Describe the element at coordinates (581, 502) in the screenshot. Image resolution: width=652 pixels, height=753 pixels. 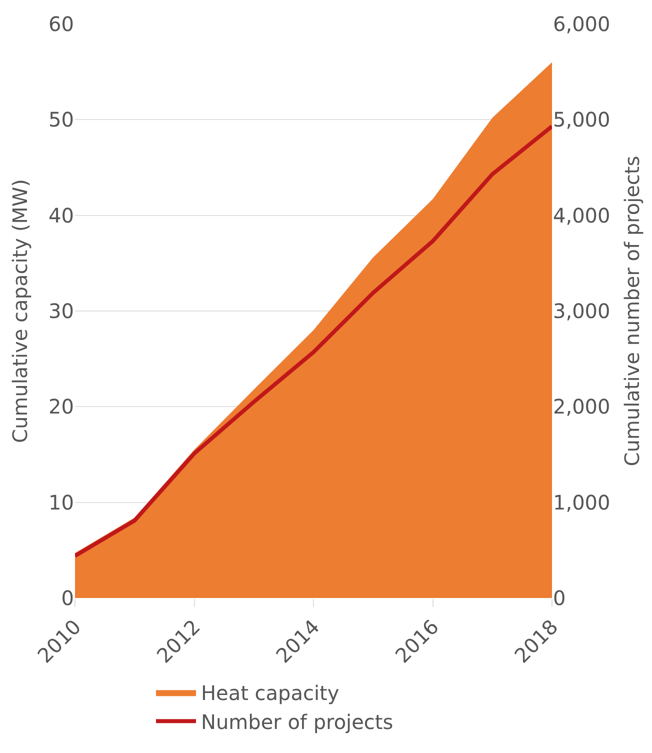
I see `y2-tick-label: 1,000` at that location.